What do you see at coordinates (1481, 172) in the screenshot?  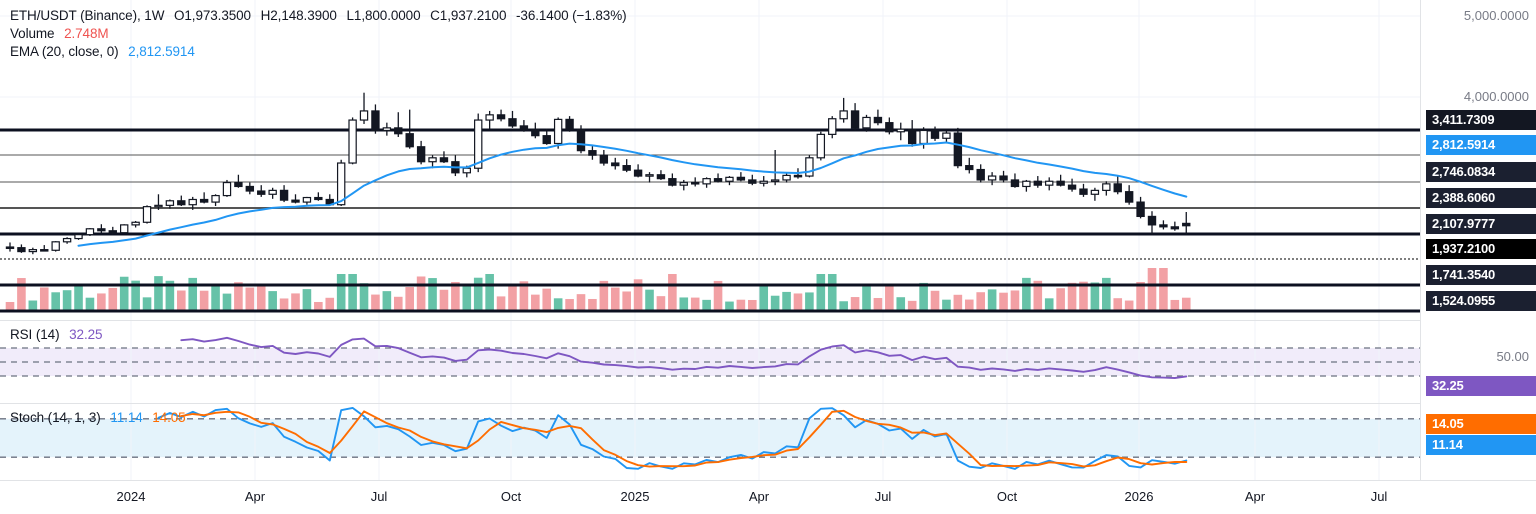 I see `price-axis-tag: 2,746.0834` at bounding box center [1481, 172].